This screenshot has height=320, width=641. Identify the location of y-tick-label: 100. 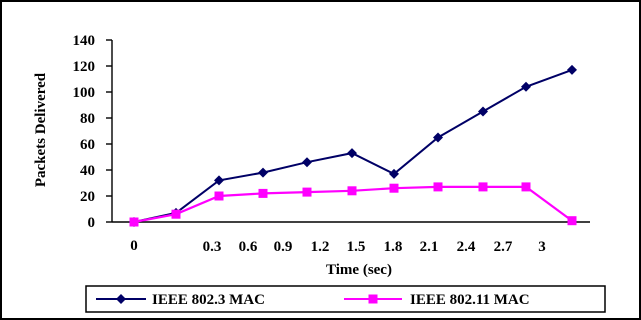
(84, 93).